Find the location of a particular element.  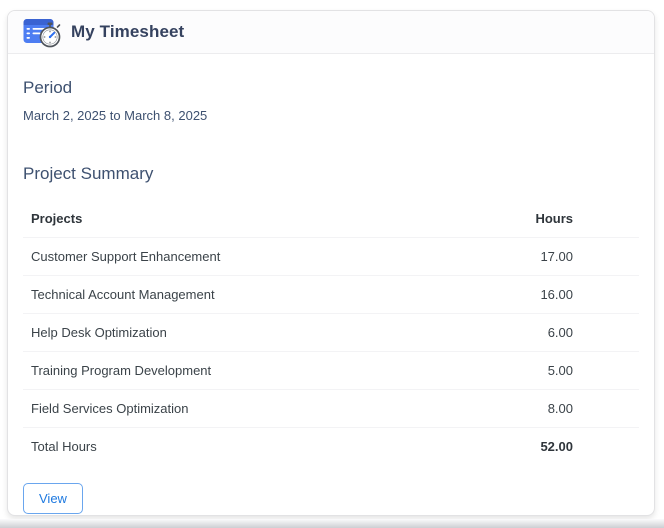

project-name: Training Program Development is located at coordinates (229, 370).